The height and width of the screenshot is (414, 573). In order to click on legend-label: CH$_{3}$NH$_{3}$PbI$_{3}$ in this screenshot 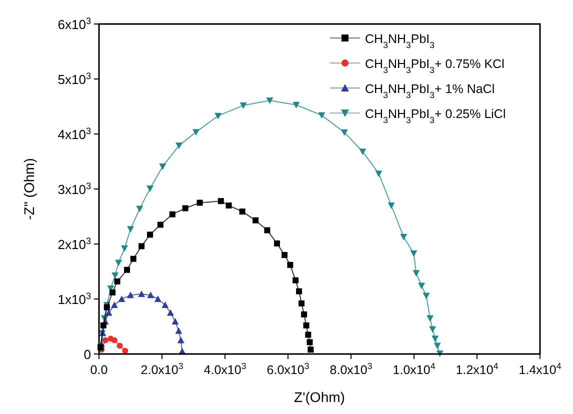, I will do `click(400, 41)`.